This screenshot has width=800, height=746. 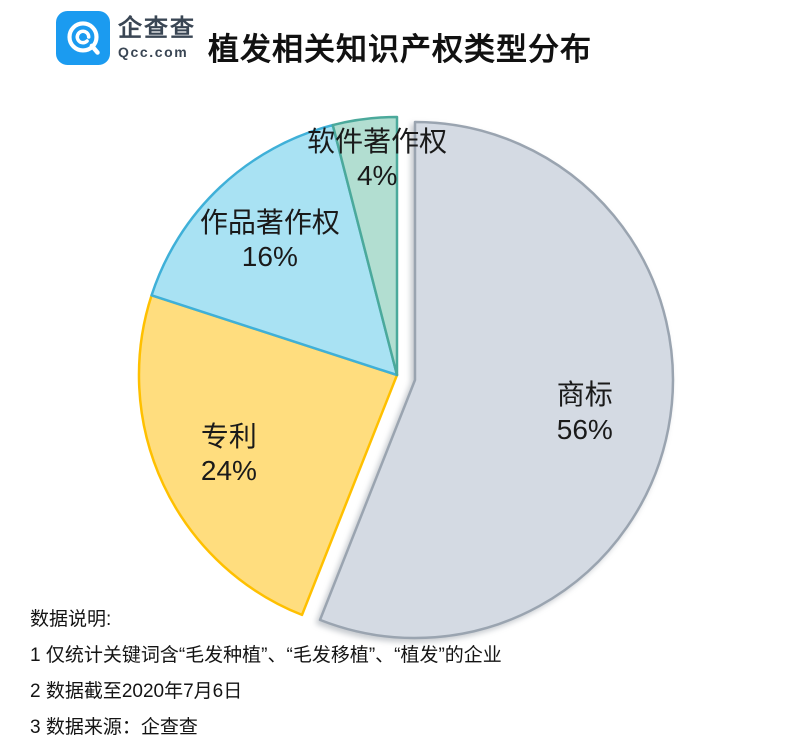 I want to click on pie-slice-软件著作权, so click(x=365, y=246).